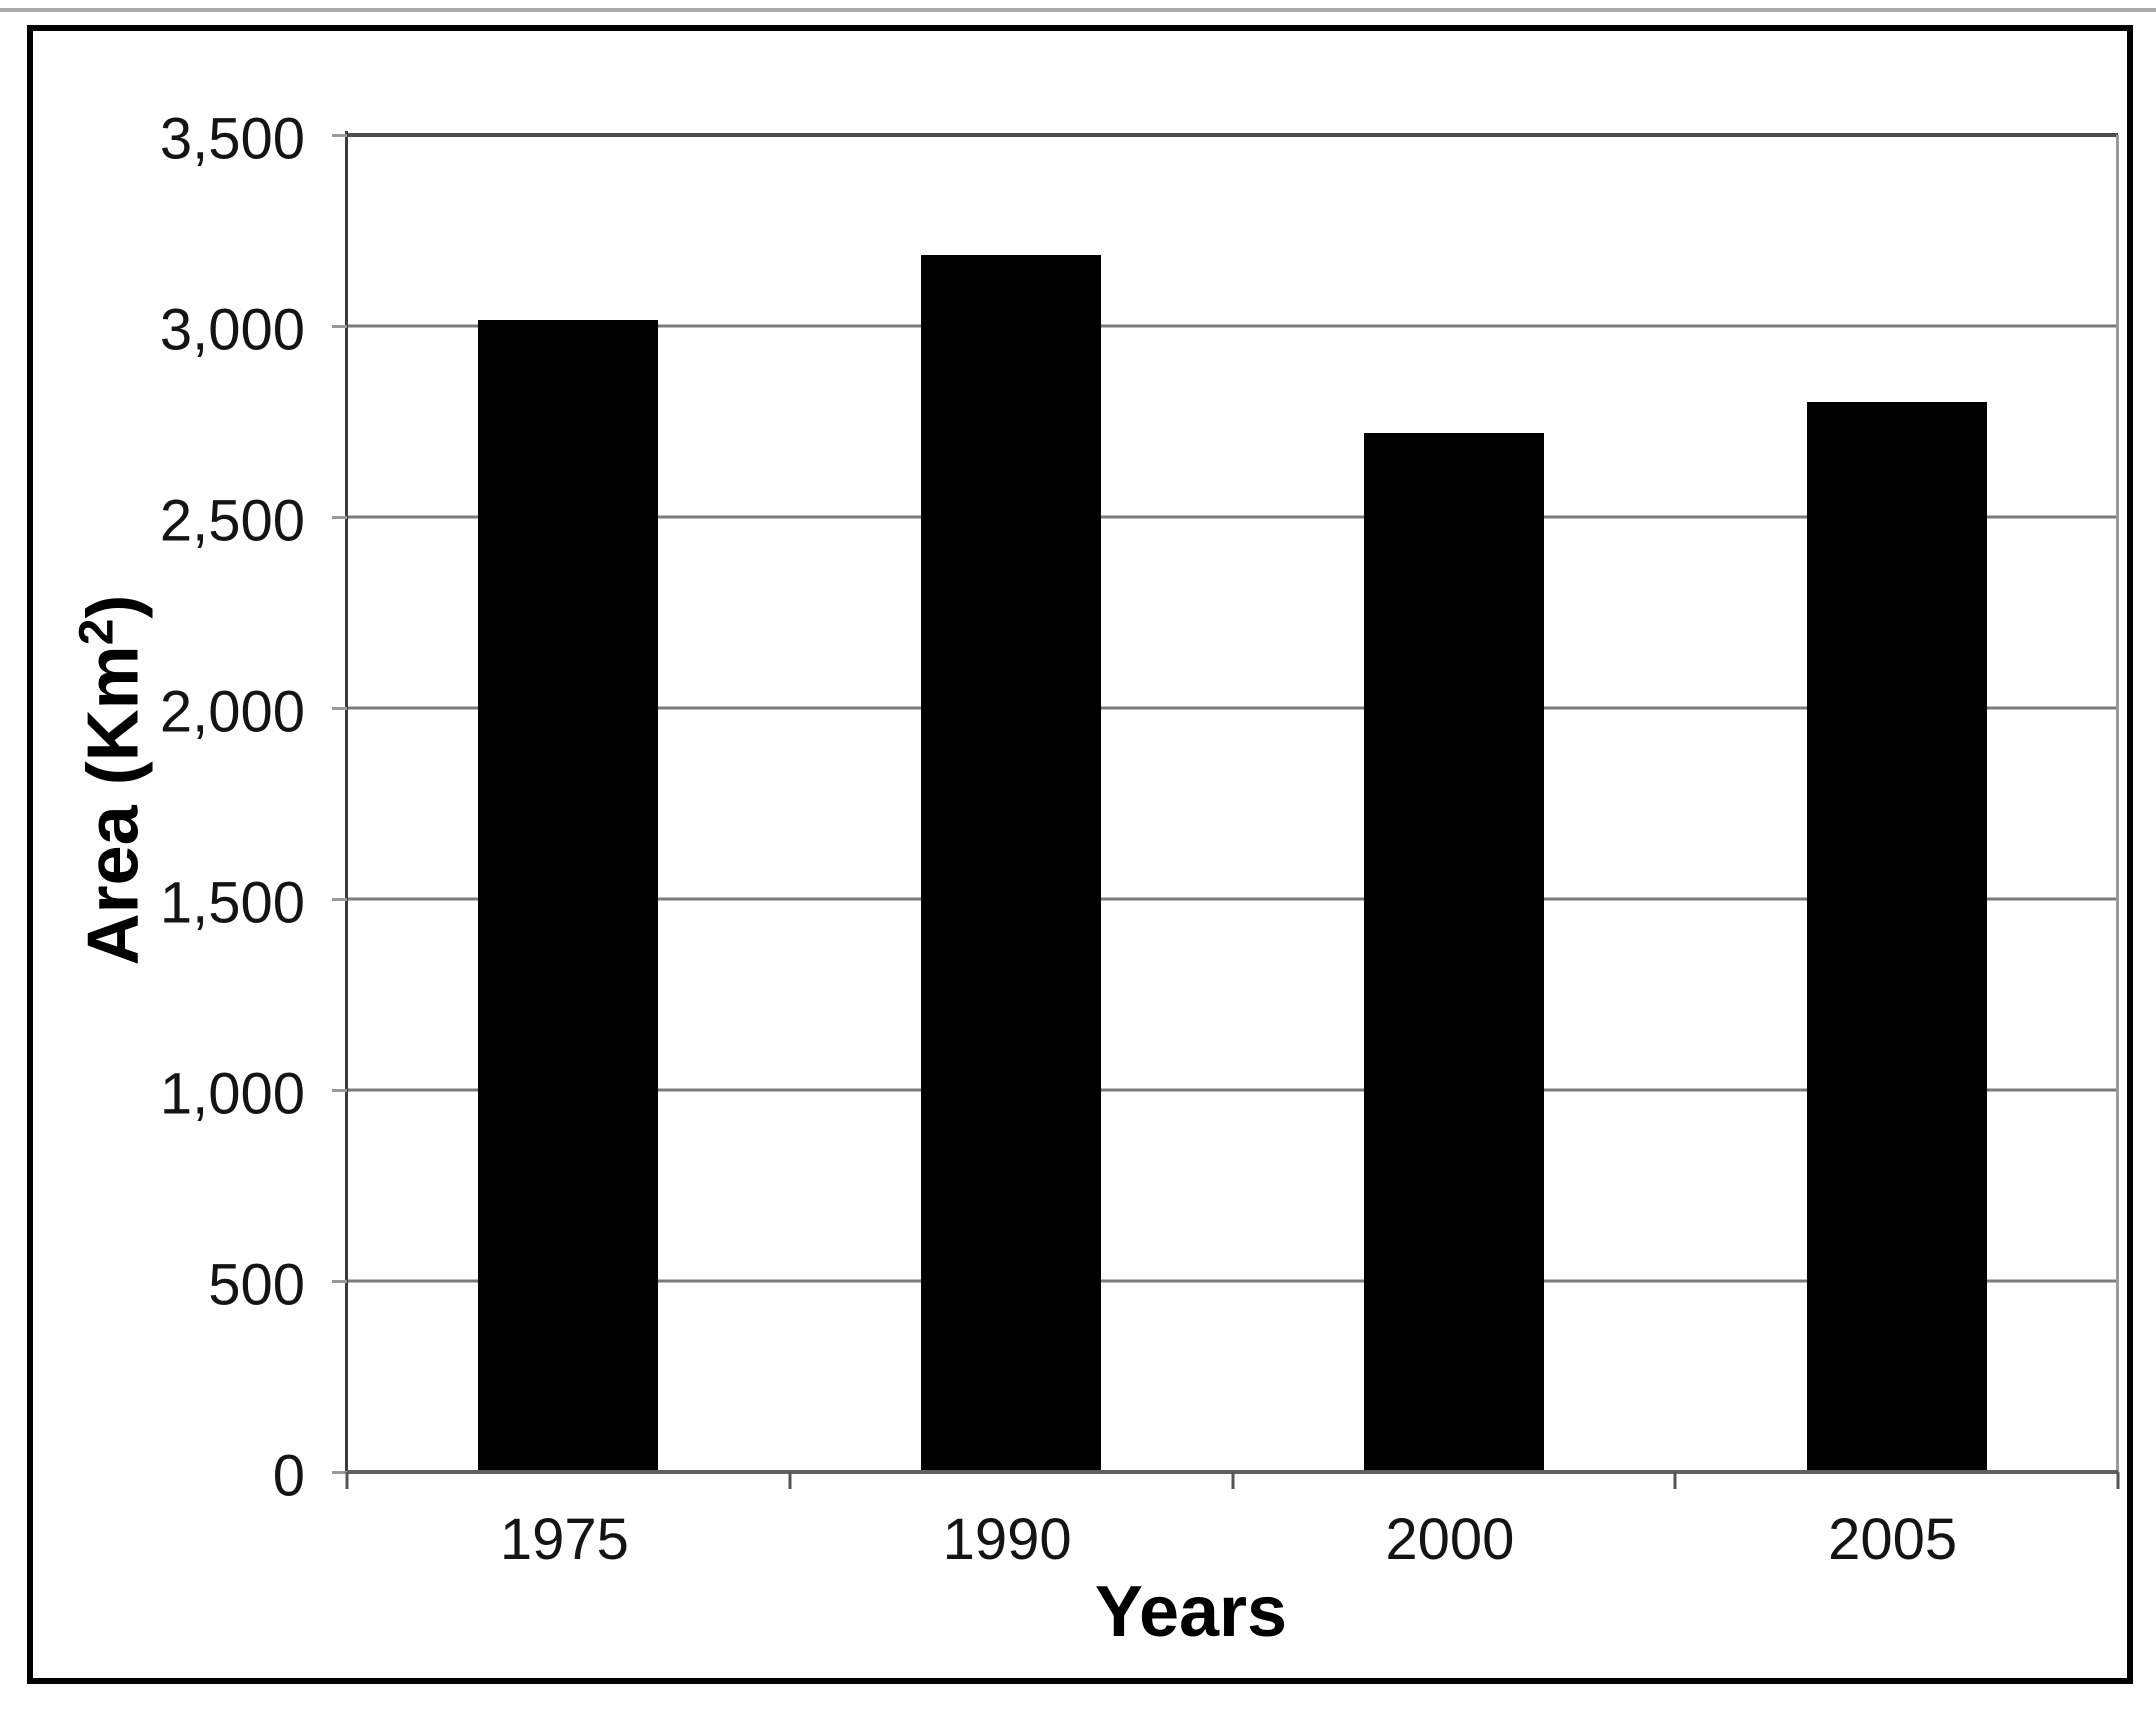 The height and width of the screenshot is (1711, 2156). What do you see at coordinates (232, 330) in the screenshot?
I see `y-tick-label-3,000: 3,000` at bounding box center [232, 330].